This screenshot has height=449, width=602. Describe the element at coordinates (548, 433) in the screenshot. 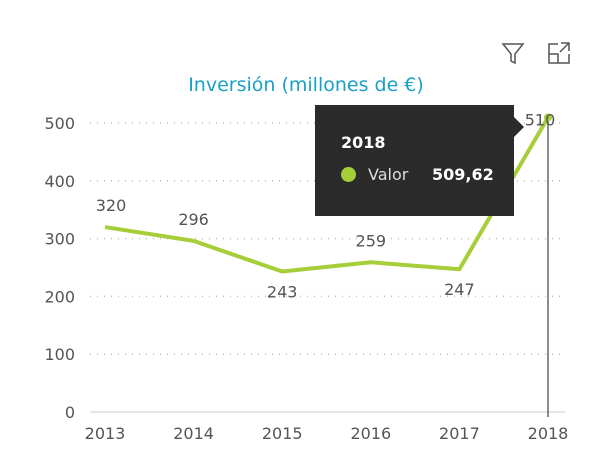

I see `x-tick-label: 2018` at that location.